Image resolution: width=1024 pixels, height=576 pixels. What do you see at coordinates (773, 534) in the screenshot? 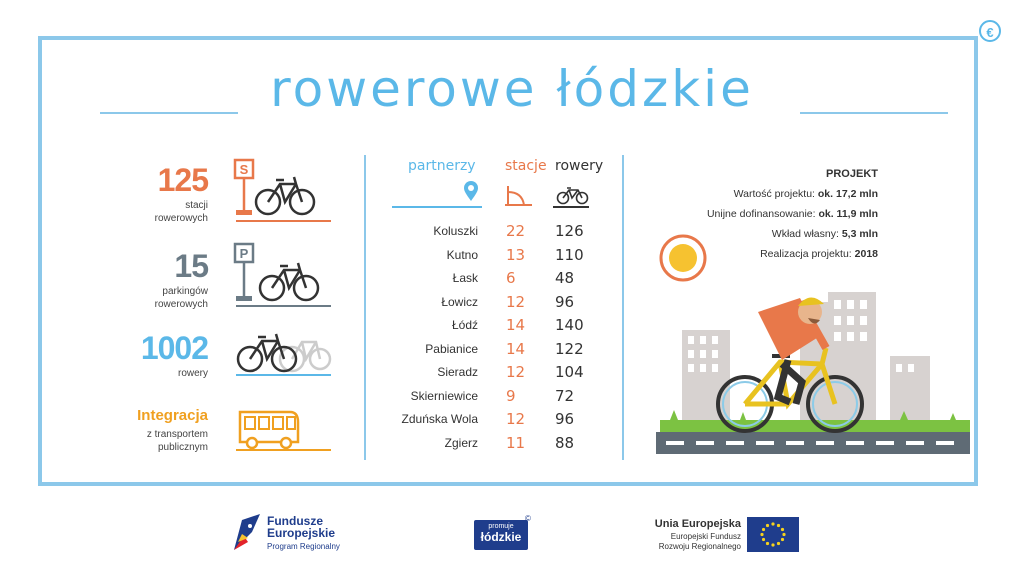
I see `eu-flag-icon` at bounding box center [773, 534].